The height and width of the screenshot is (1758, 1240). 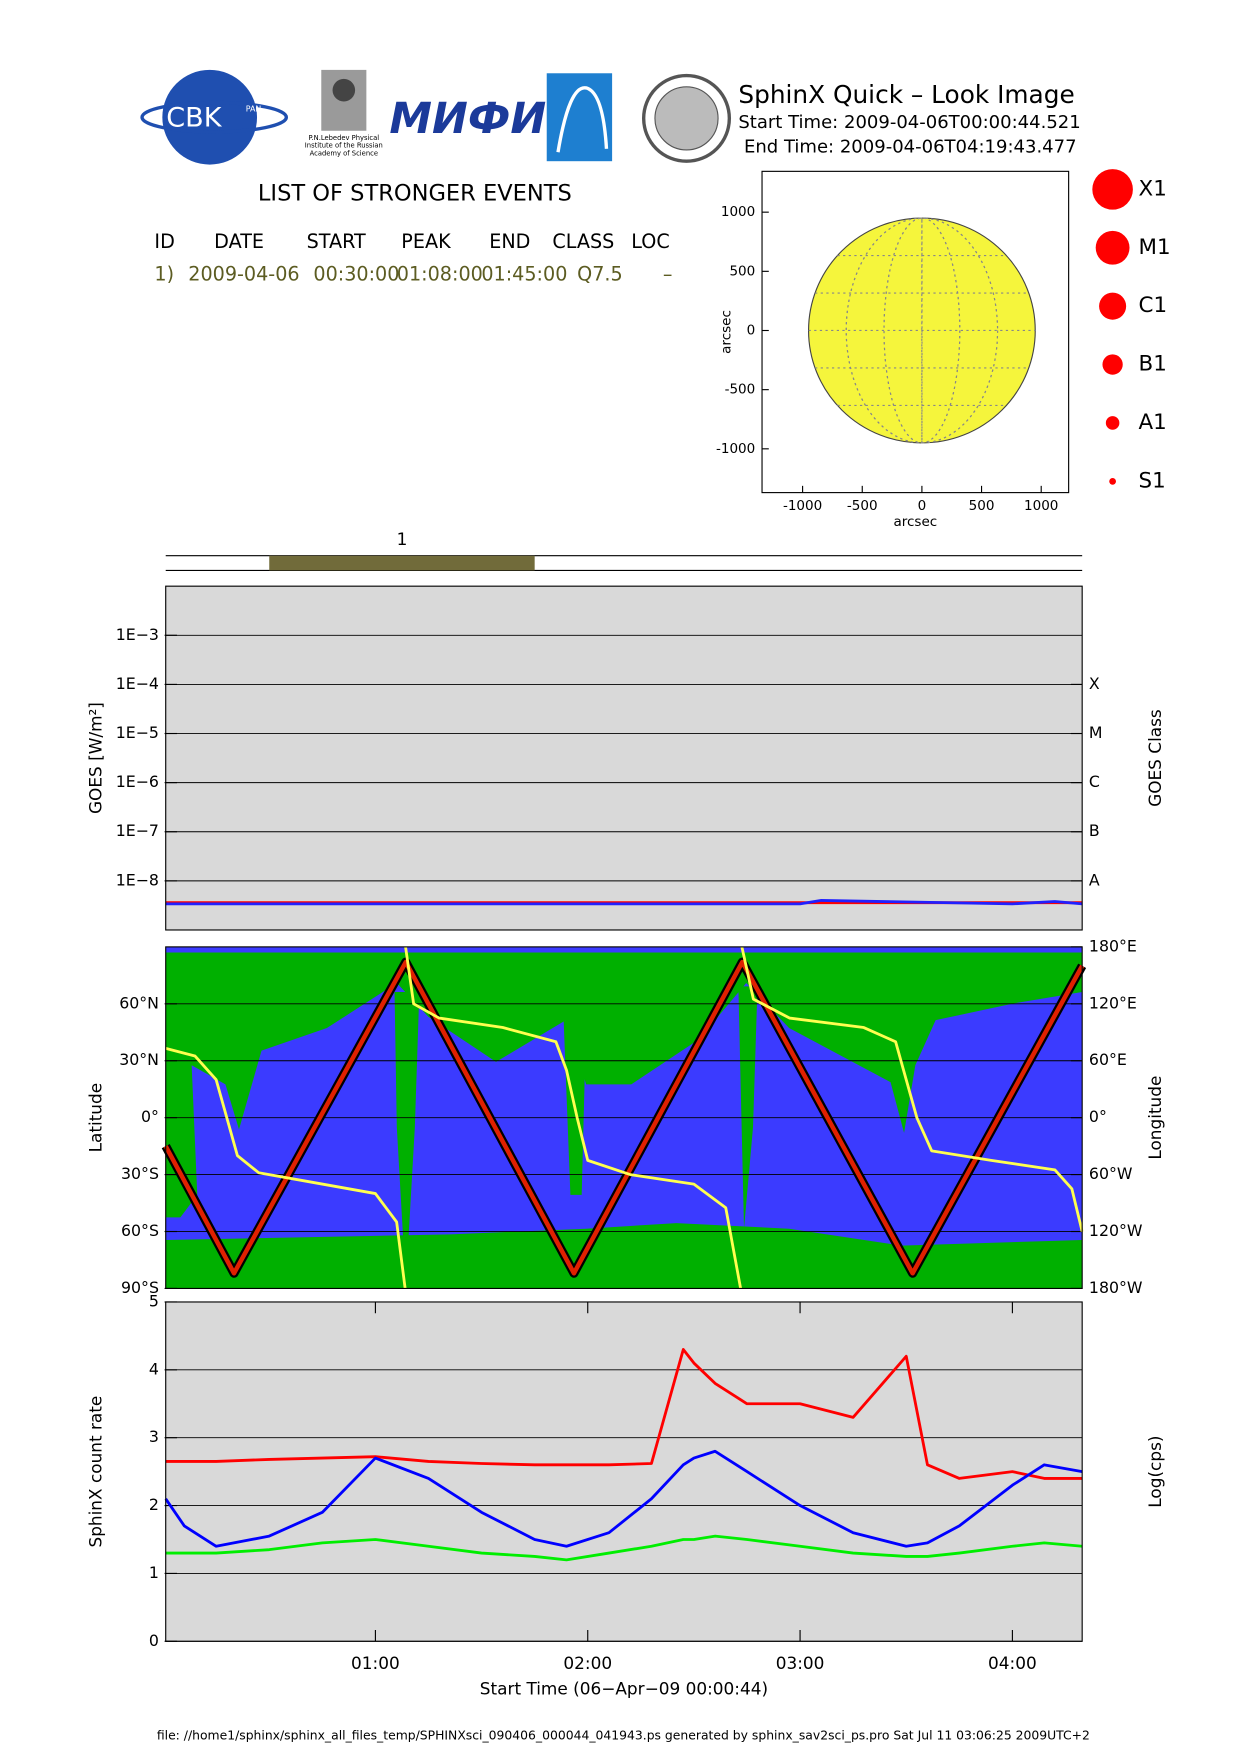 I want to click on events-header: ID DATE START PEAK END CLASS LOC, so click(x=411, y=241).